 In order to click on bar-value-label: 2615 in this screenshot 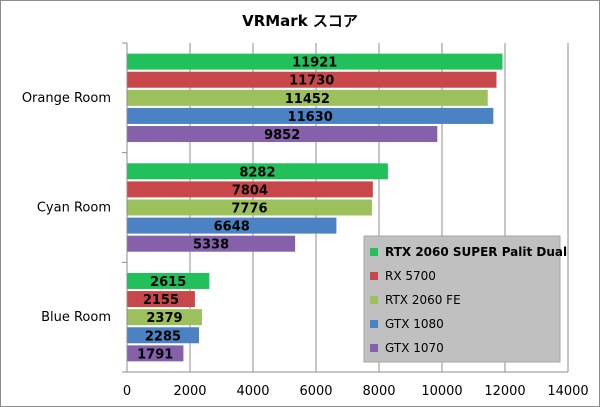, I will do `click(168, 282)`.